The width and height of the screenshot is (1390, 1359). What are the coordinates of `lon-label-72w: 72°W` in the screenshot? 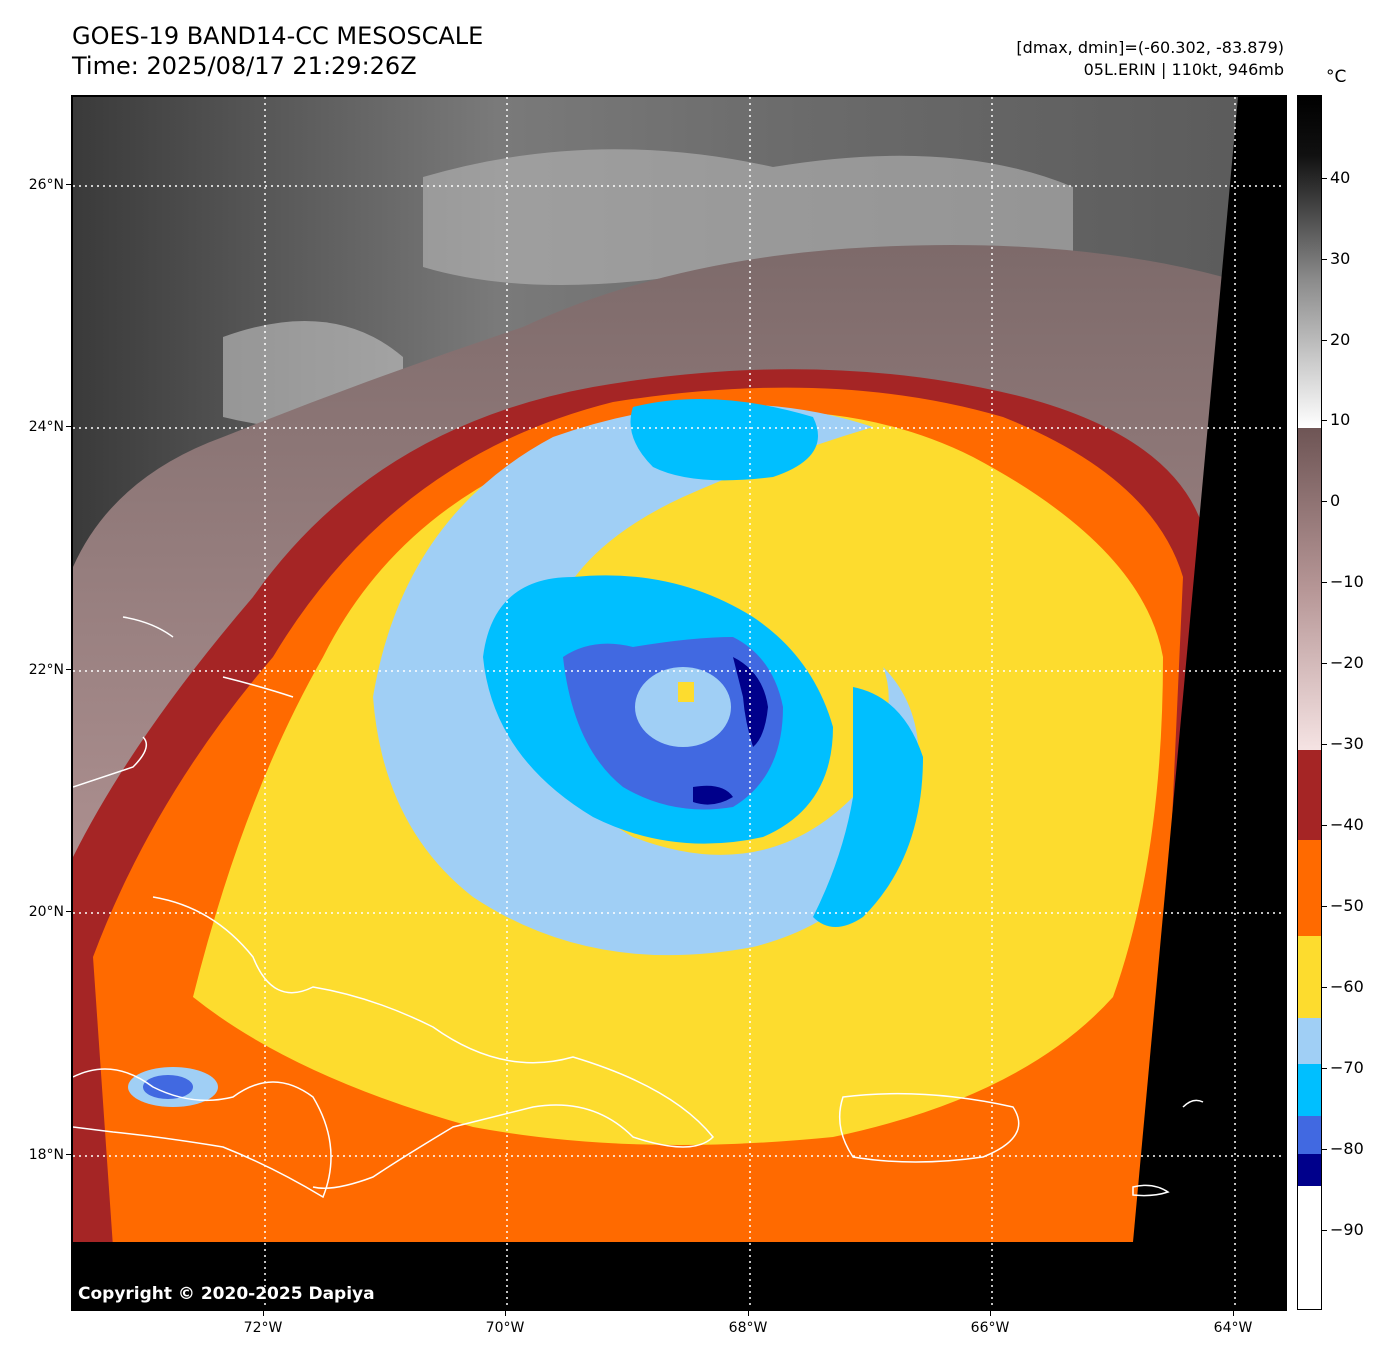 It's located at (263, 1328).